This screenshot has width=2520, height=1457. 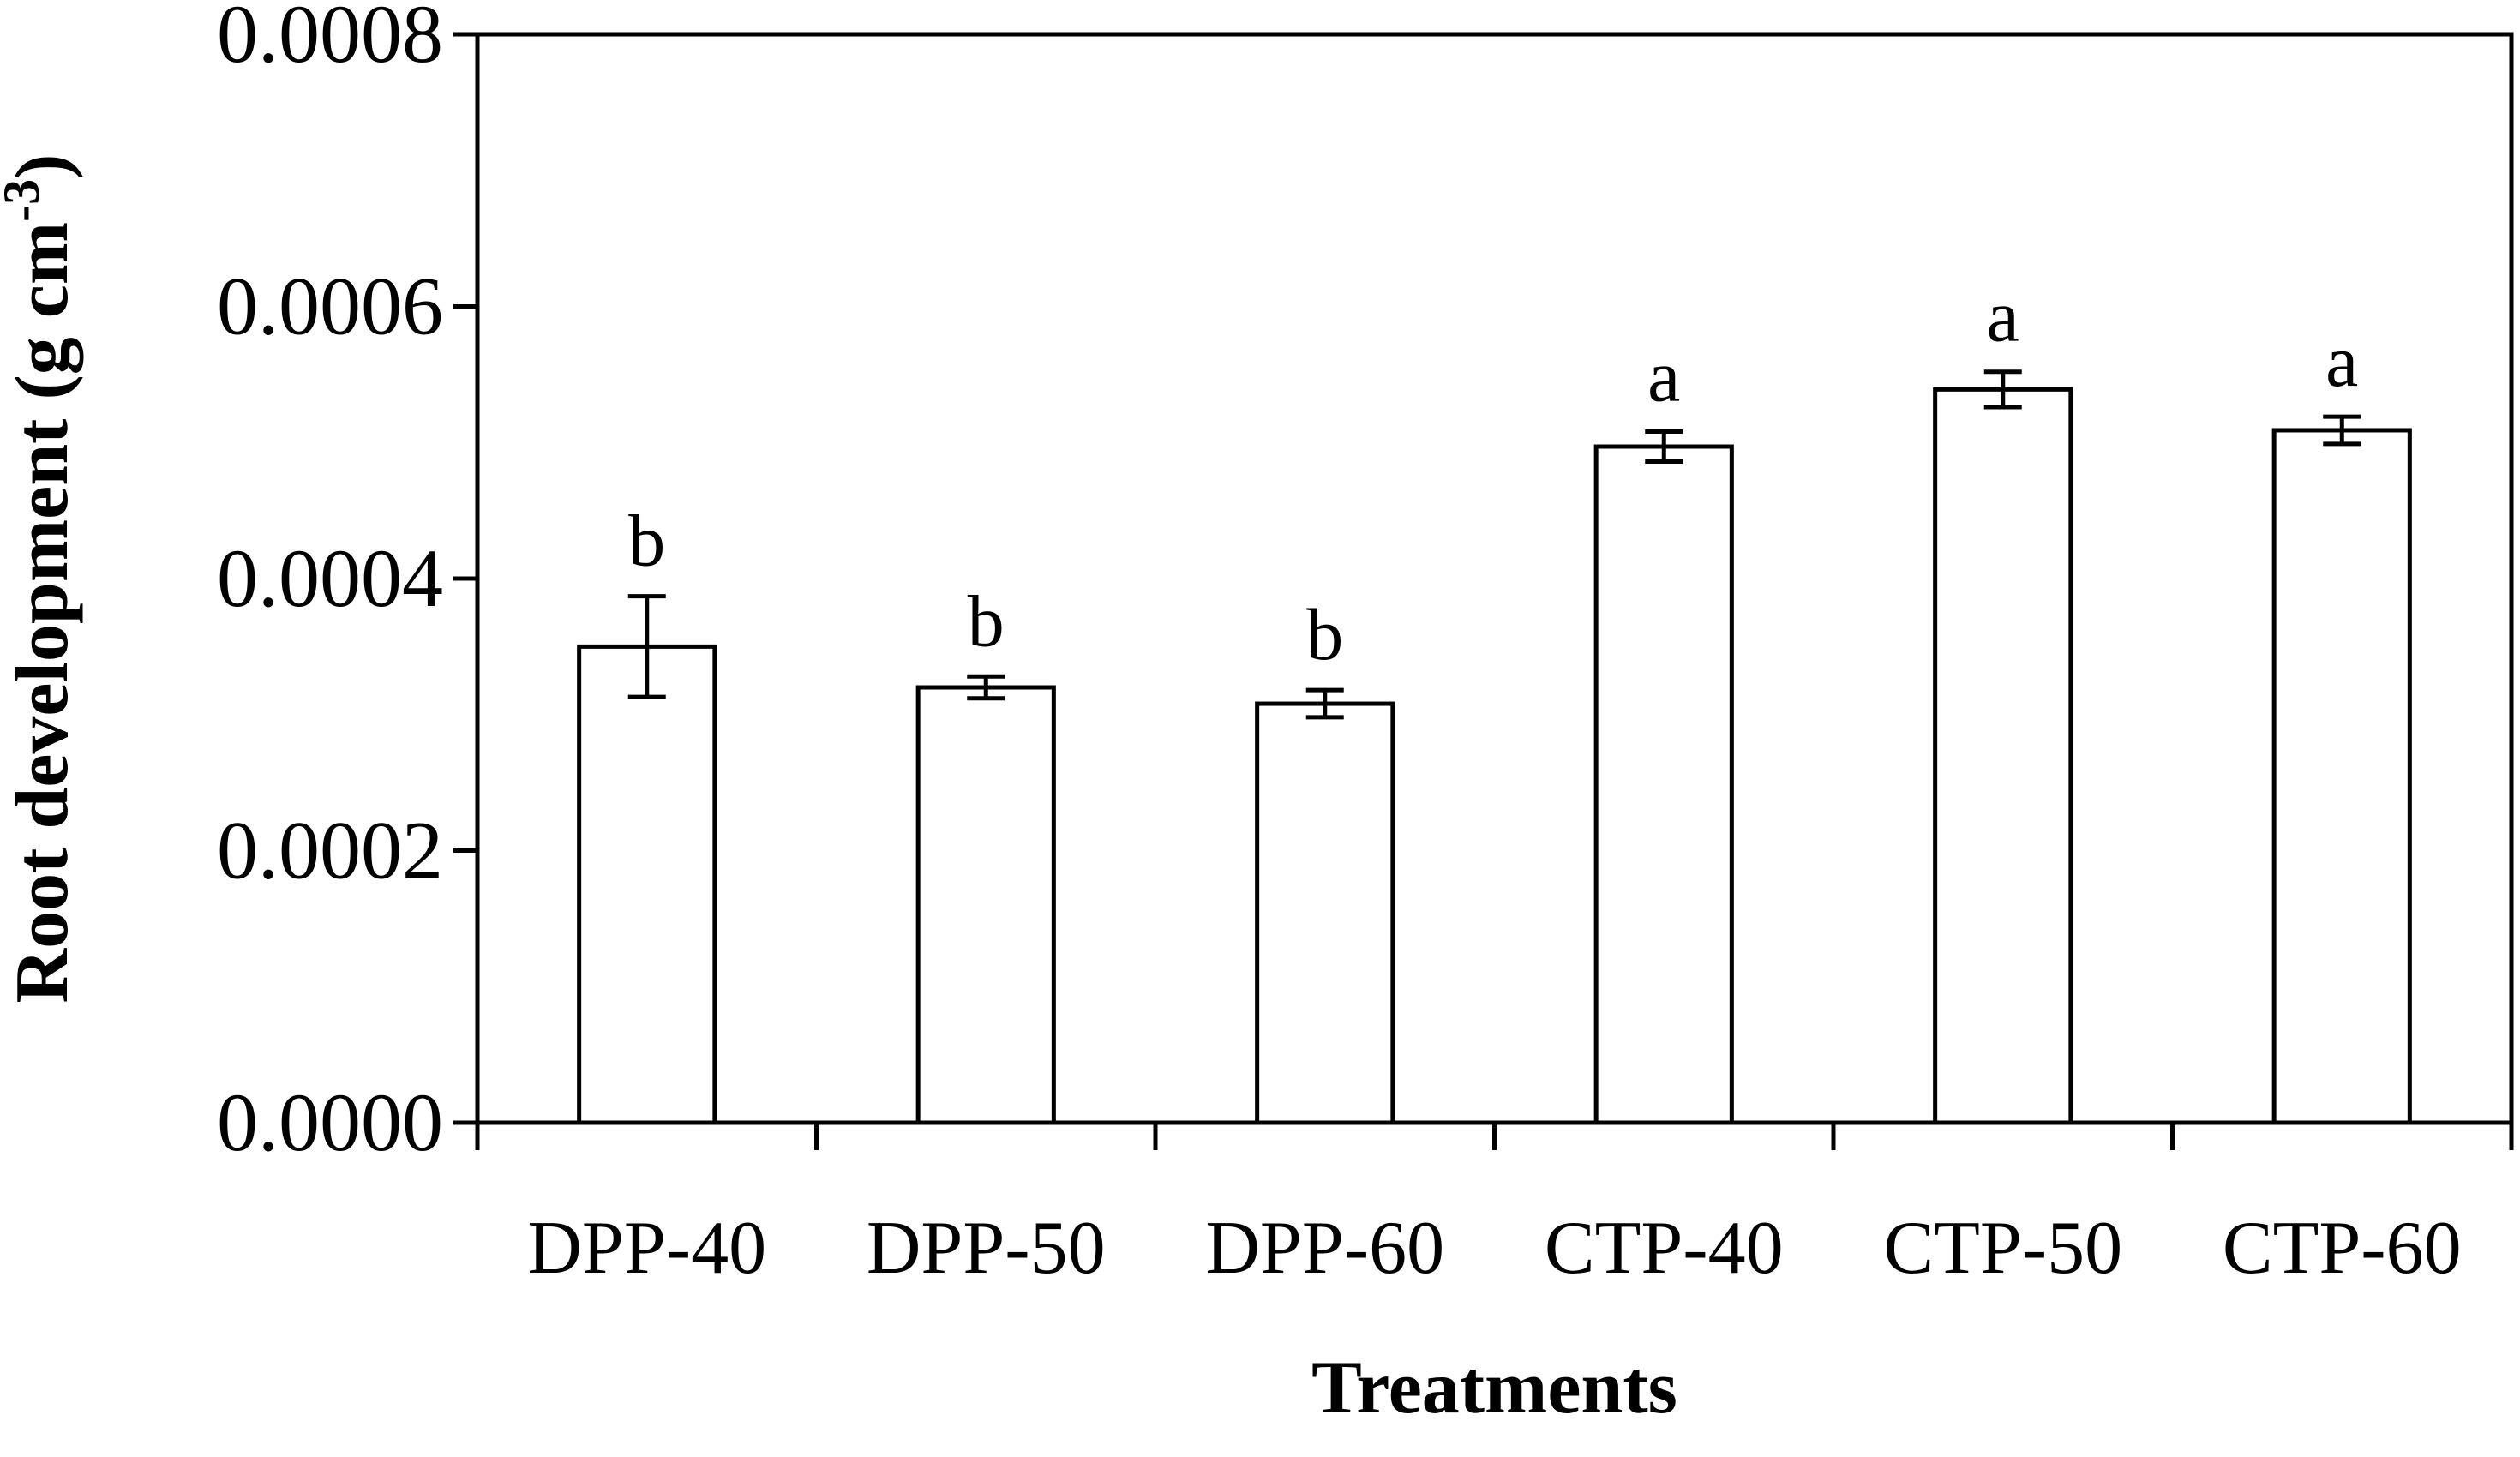 What do you see at coordinates (330, 850) in the screenshot?
I see `y-tick-label: 0.0002` at bounding box center [330, 850].